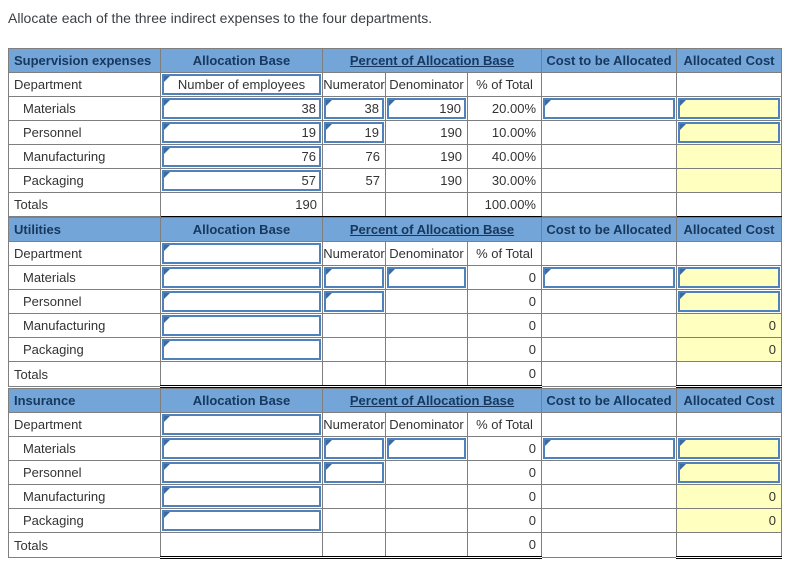 Image resolution: width=803 pixels, height=573 pixels. I want to click on insurance-title: Insurance, so click(84, 400).